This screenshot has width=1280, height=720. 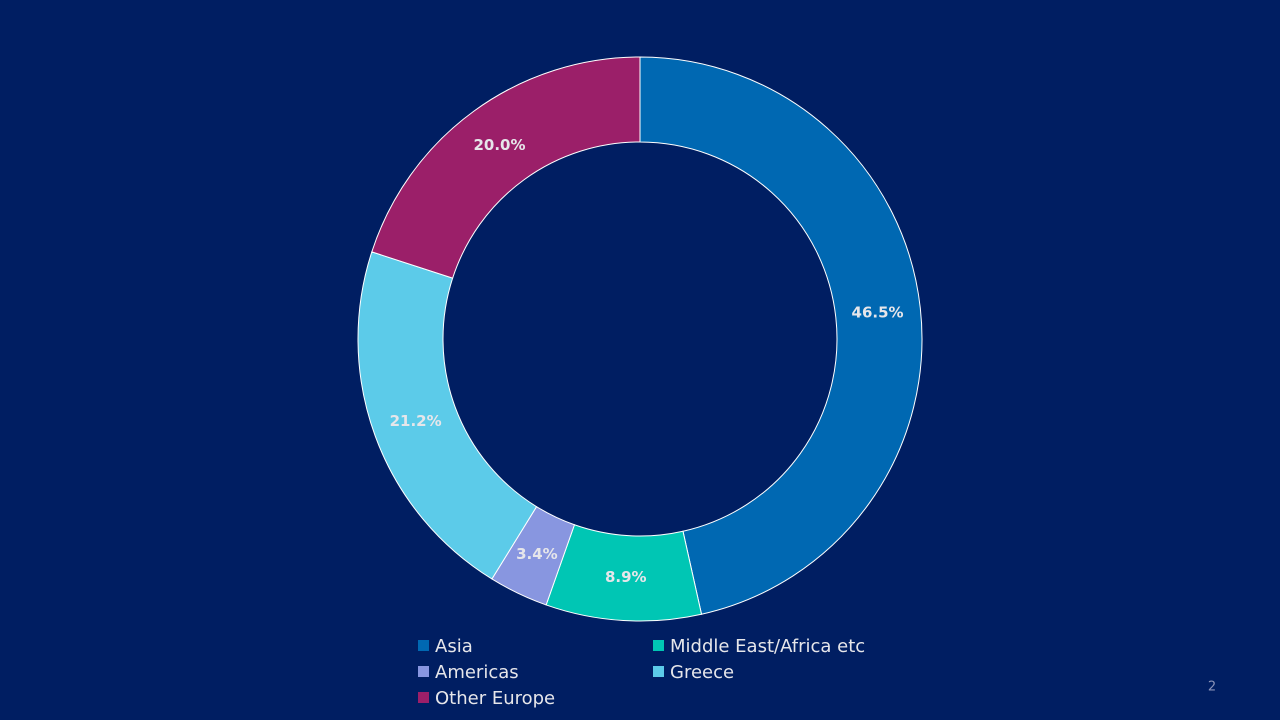 I want to click on data-label: 21.2%, so click(x=416, y=421).